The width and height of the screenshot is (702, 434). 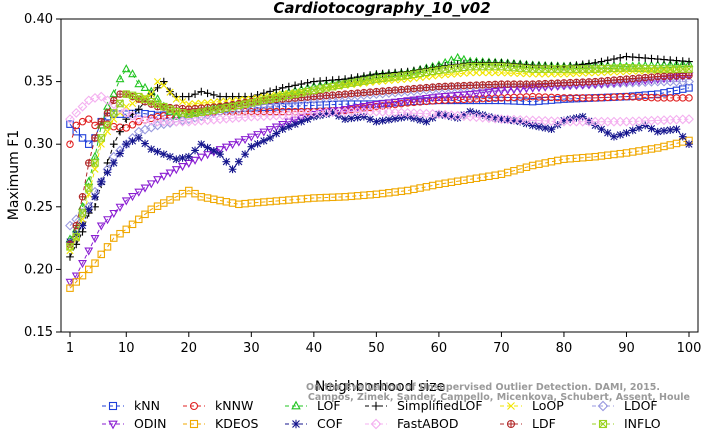 I want to click on legend-label: INFLO, so click(x=642, y=423).